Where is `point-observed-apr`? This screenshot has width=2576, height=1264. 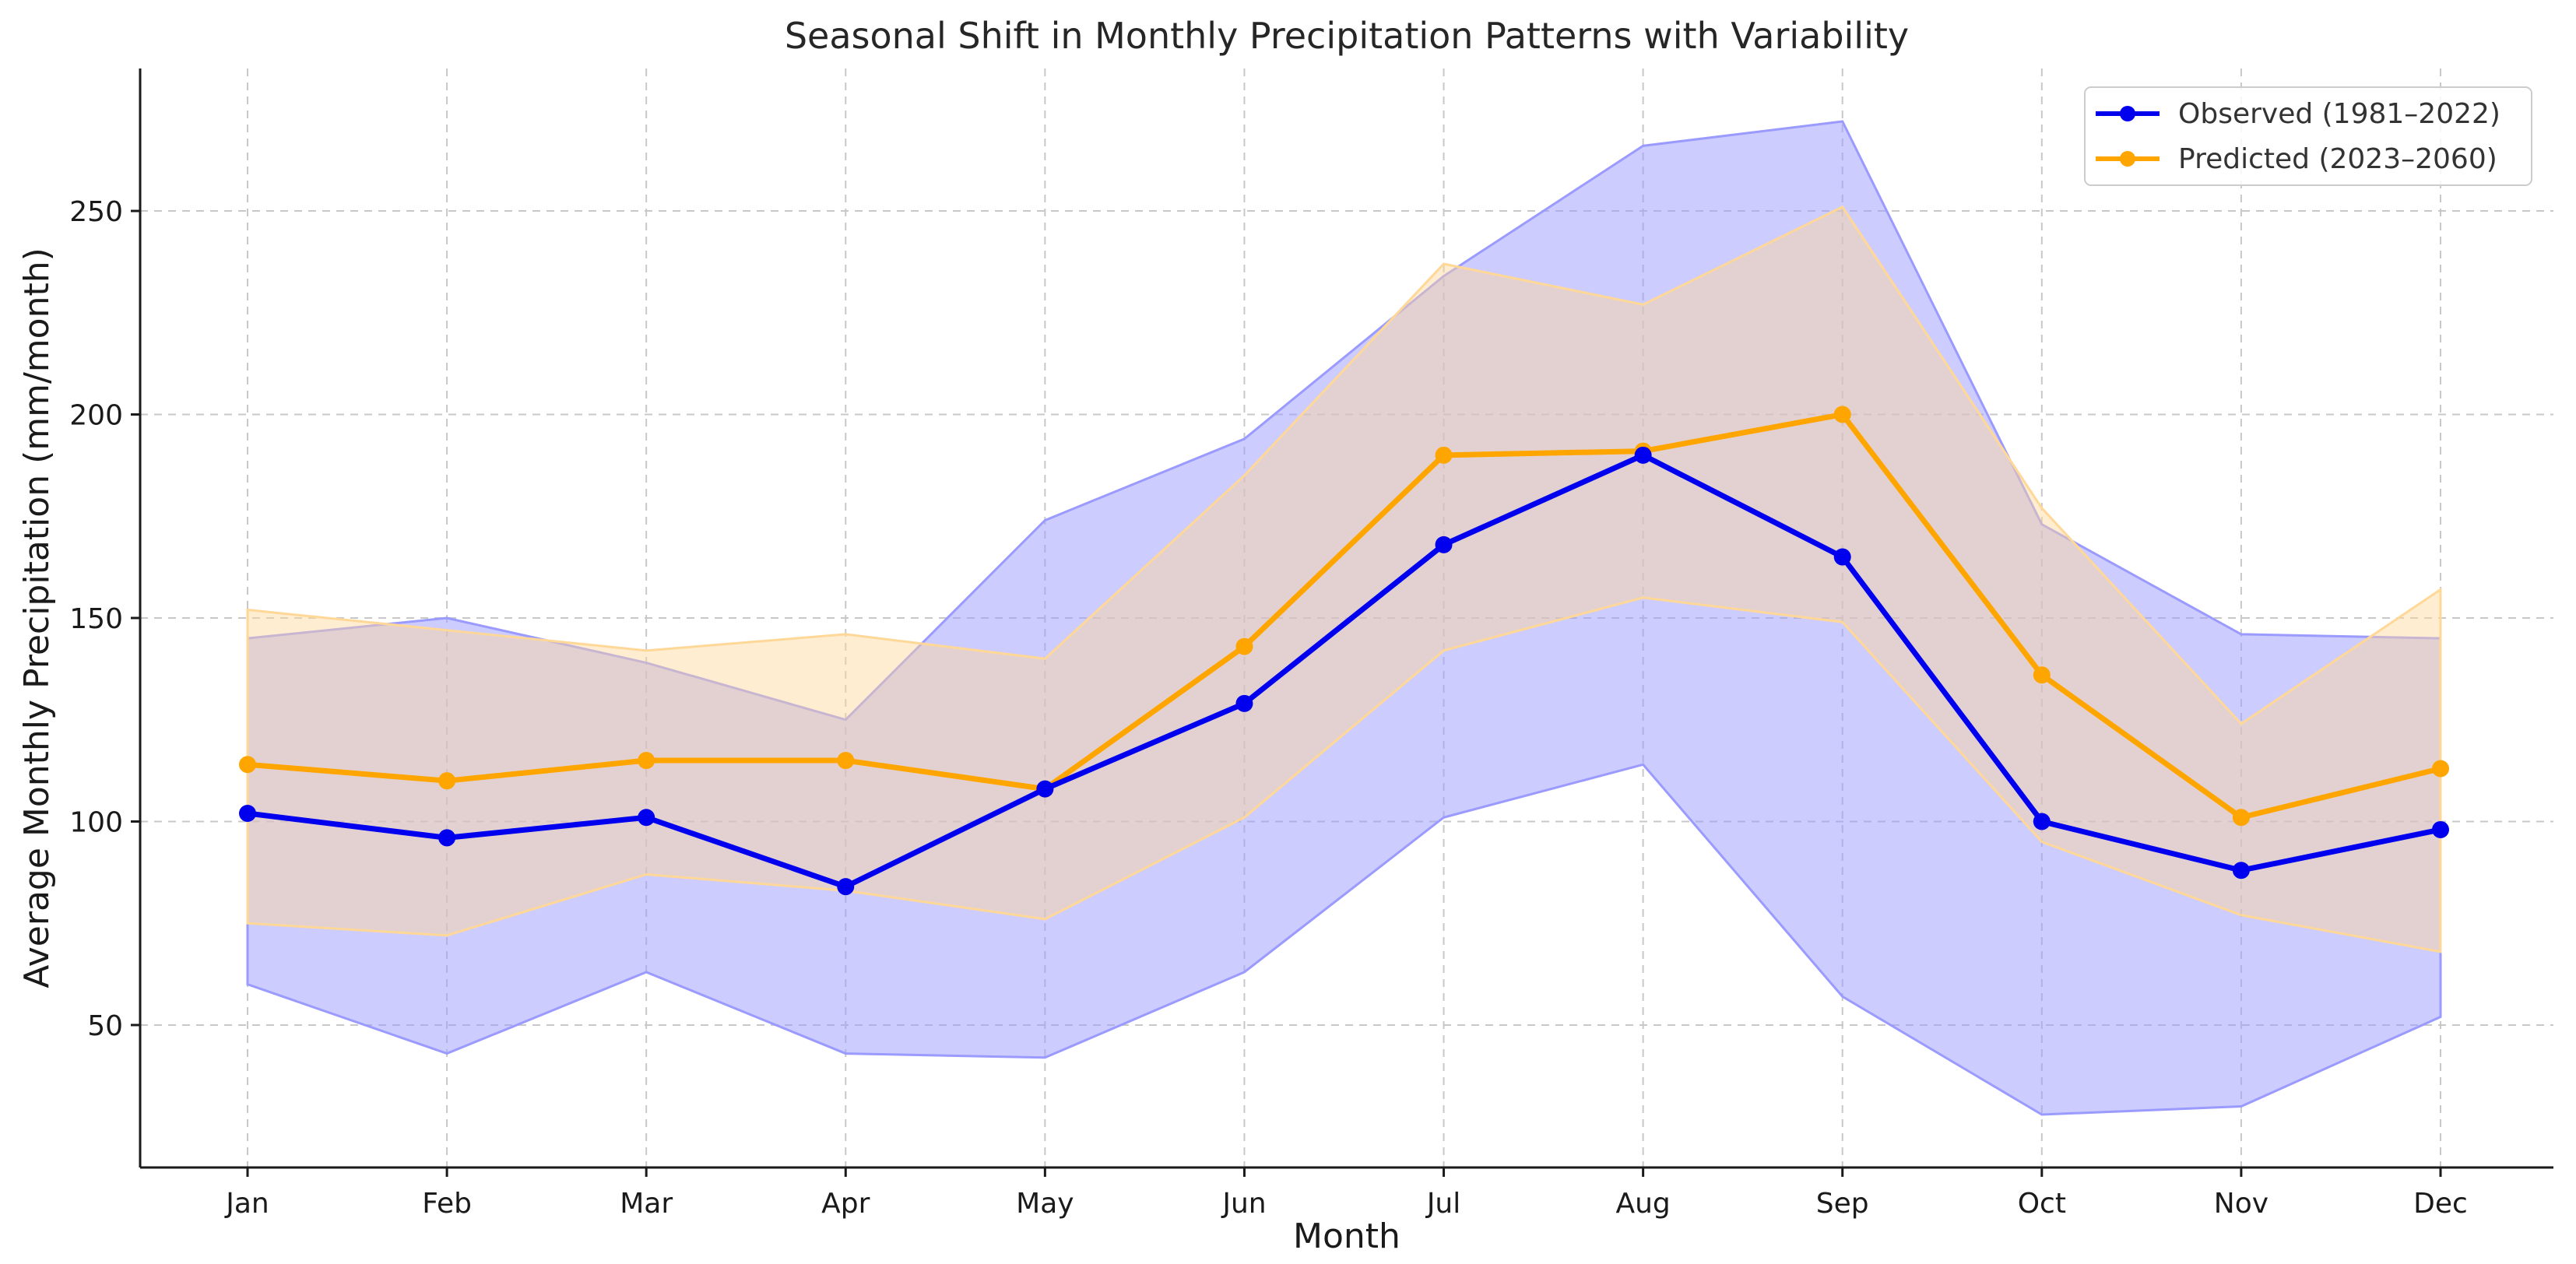
point-observed-apr is located at coordinates (846, 887).